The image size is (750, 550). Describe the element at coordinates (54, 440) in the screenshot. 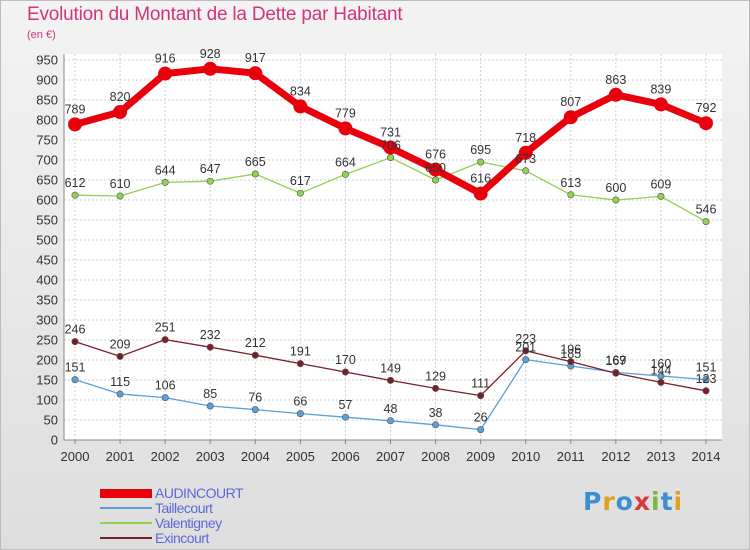

I see `y-tick-label: 0` at that location.